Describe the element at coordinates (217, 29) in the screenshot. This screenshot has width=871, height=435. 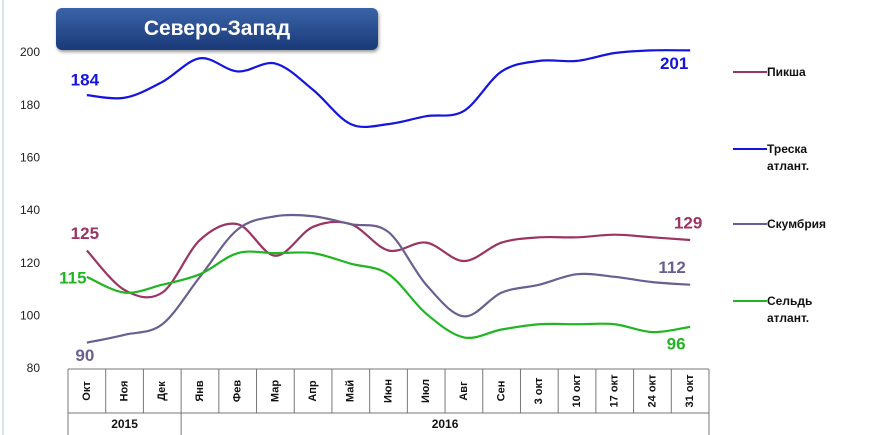
I see `chart-title: Северо-Запад` at that location.